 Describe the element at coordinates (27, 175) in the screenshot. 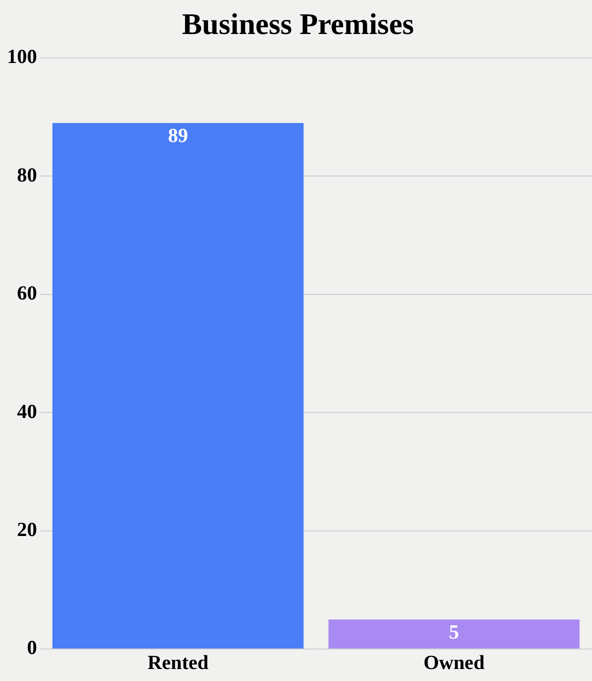

I see `y-tick-label: 80` at that location.